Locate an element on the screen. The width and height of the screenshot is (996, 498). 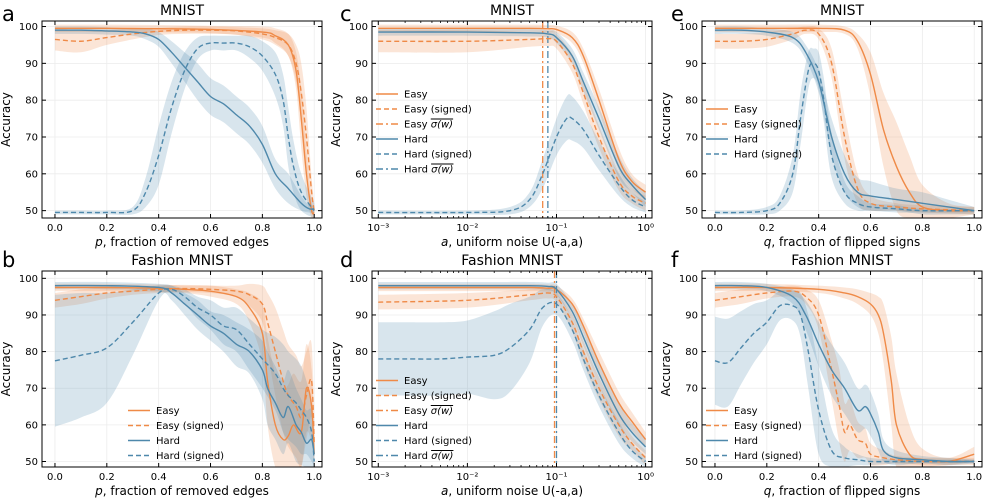
panel-letter: c is located at coordinates (346, 14).